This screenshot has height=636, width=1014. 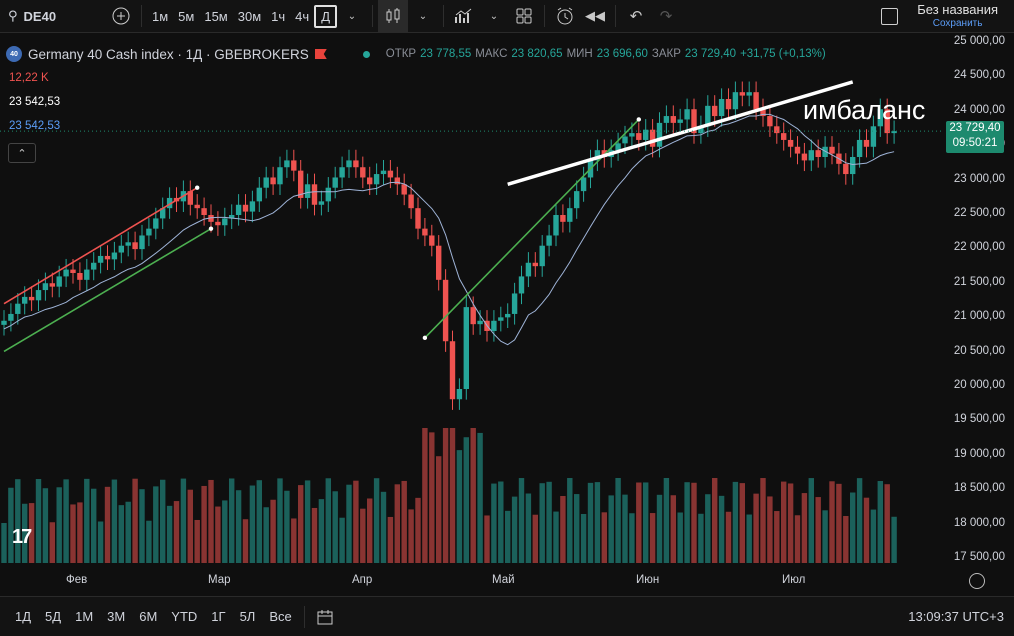 What do you see at coordinates (22, 153) in the screenshot?
I see `collapse-legend-button: ⌃` at bounding box center [22, 153].